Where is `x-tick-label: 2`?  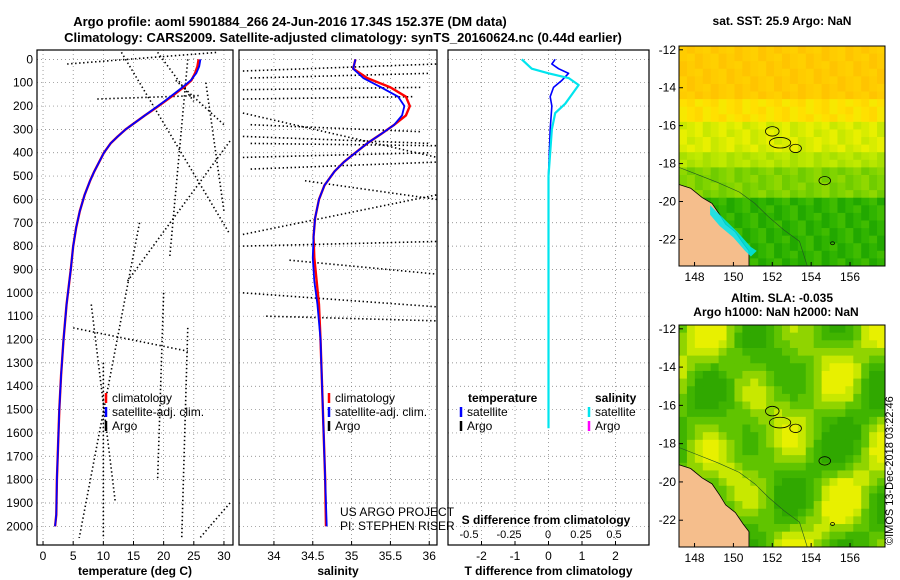
x-tick-label: 2 is located at coordinates (615, 556).